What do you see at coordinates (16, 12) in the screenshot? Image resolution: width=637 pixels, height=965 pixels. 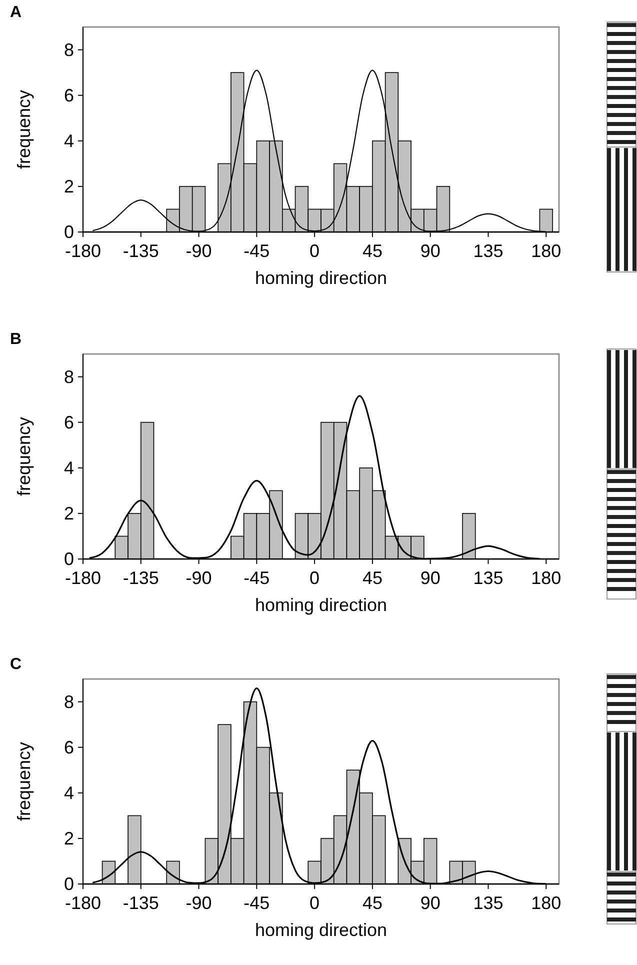 I see `chart-title: A` at bounding box center [16, 12].